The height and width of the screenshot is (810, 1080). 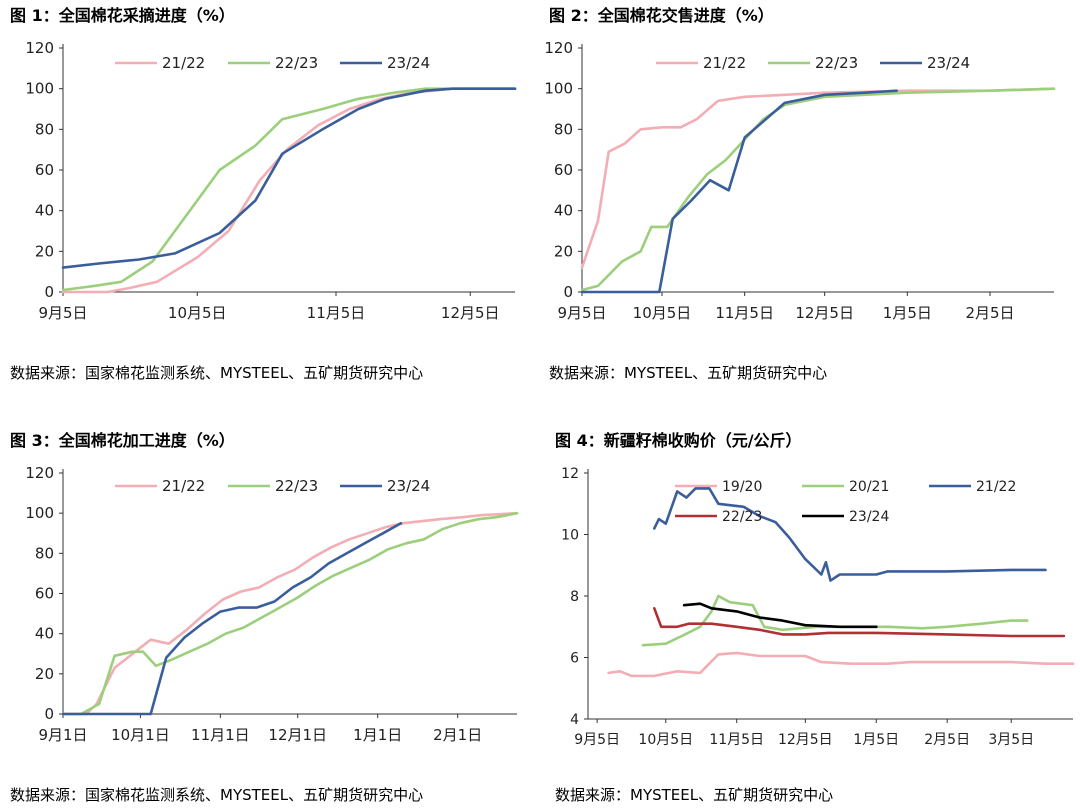 What do you see at coordinates (217, 373) in the screenshot?
I see `chart-1-source: 数据来源：国家棉花监测系统、MYSTEEL、五矿期货研究中心` at bounding box center [217, 373].